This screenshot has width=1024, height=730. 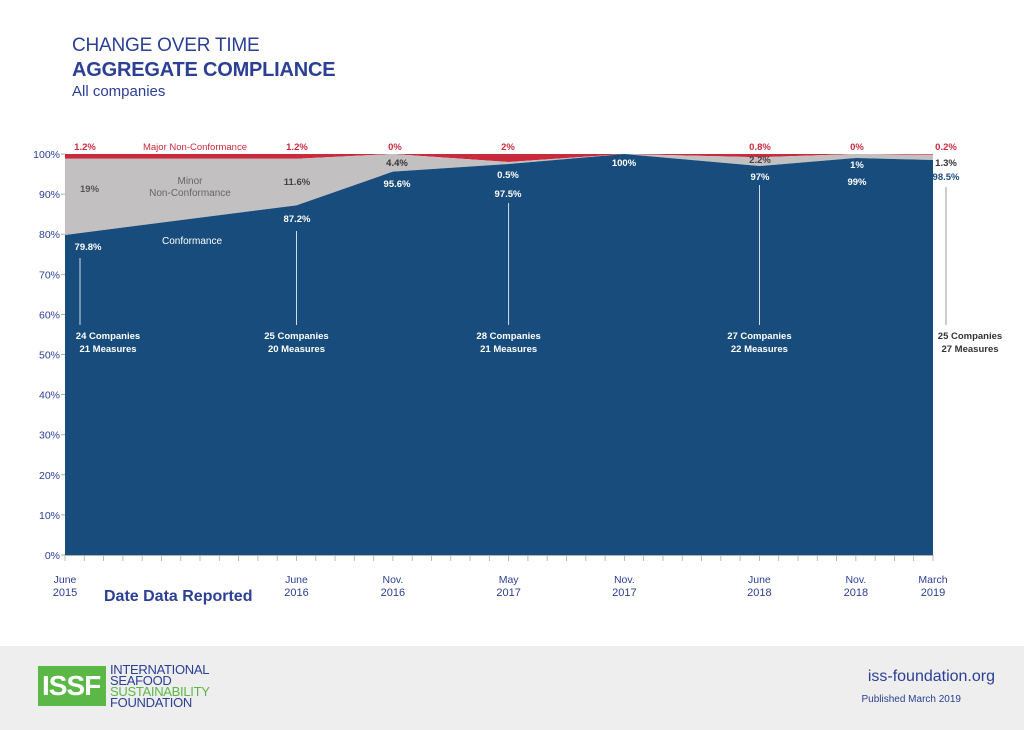 I want to click on series-label-major: Major Non-Conformance, so click(x=195, y=147).